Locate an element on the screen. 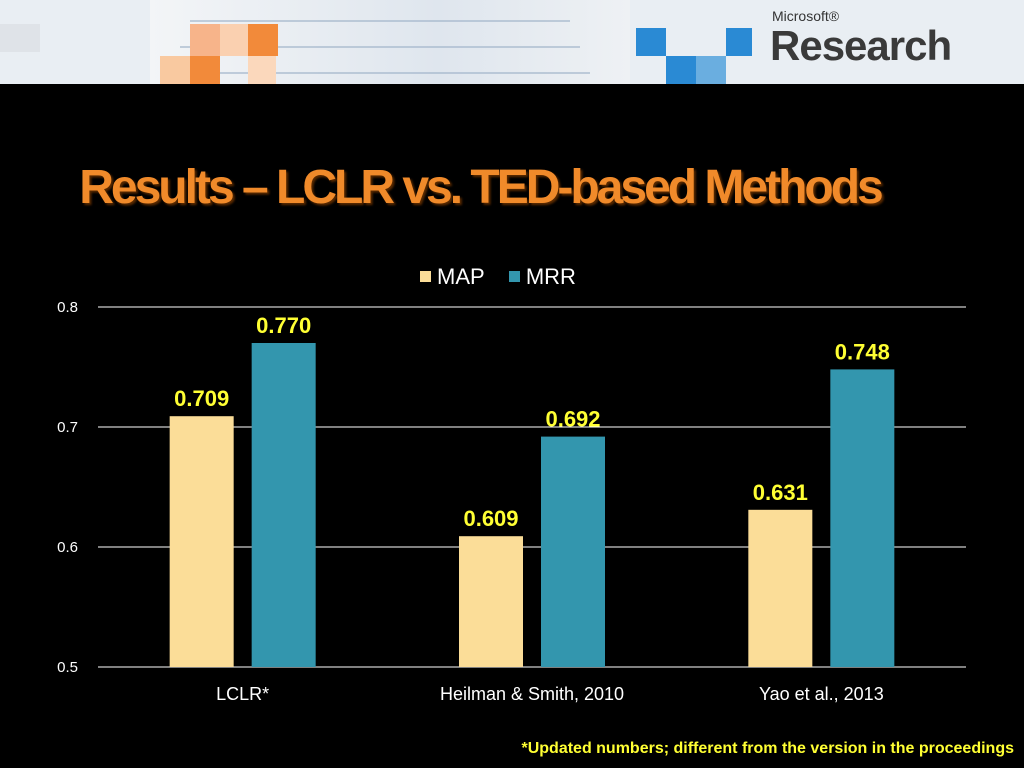 The image size is (1024, 768). microsoft-logo-text: Microsoft® is located at coordinates (806, 16).